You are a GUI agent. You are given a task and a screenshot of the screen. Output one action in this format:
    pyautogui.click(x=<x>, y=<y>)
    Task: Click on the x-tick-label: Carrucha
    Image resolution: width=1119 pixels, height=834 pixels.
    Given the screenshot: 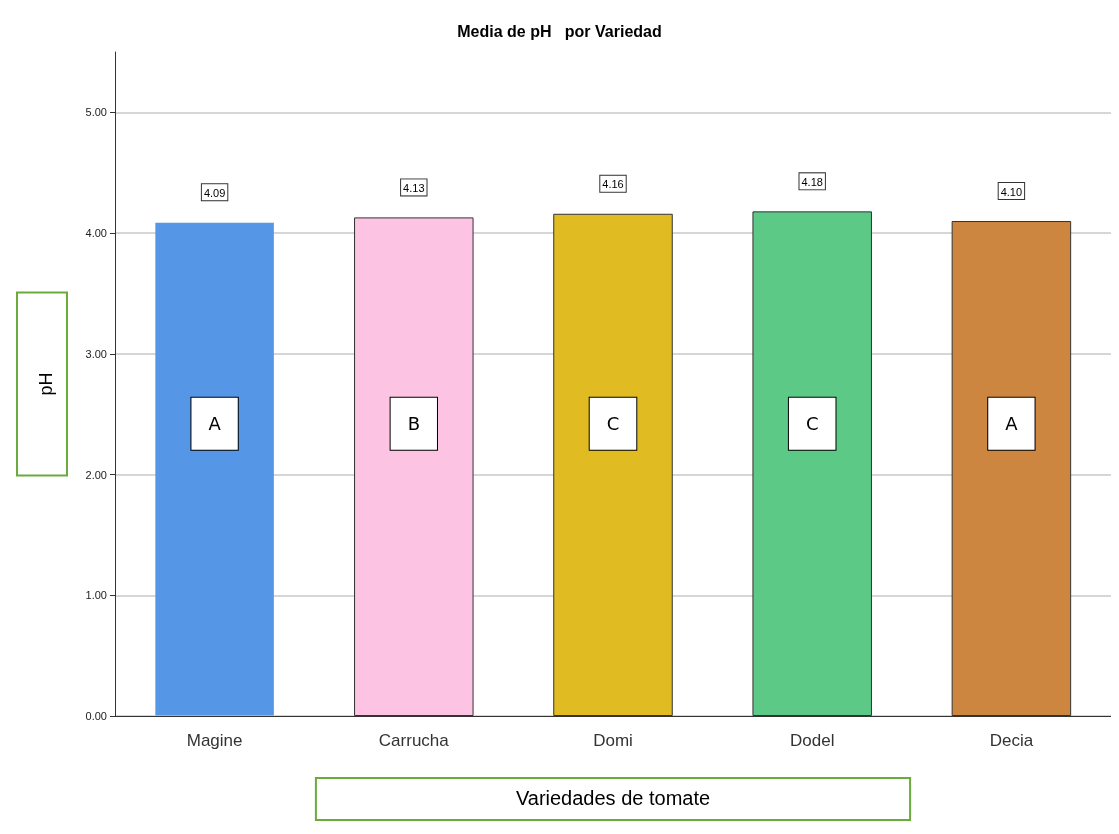 What is the action you would take?
    pyautogui.click(x=414, y=740)
    